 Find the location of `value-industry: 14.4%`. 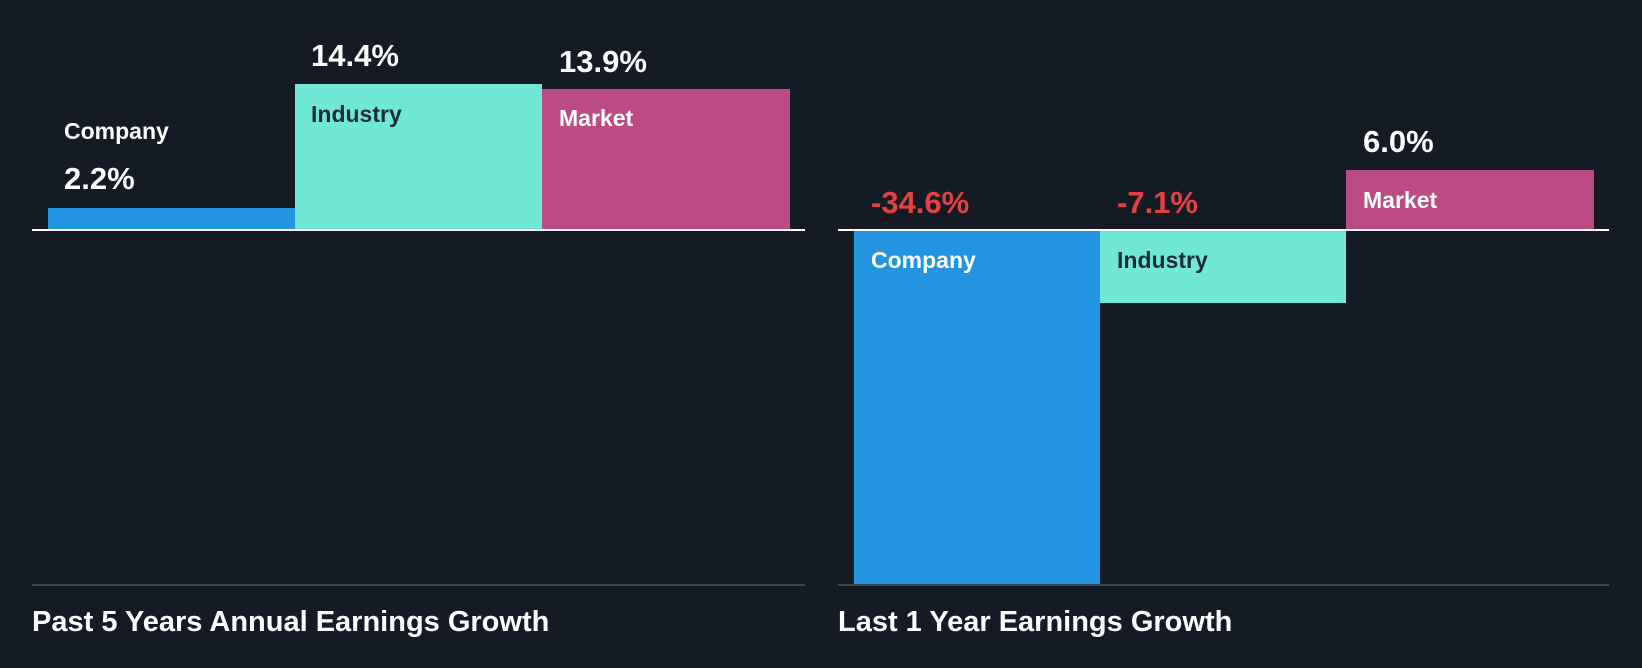

value-industry: 14.4% is located at coordinates (355, 55).